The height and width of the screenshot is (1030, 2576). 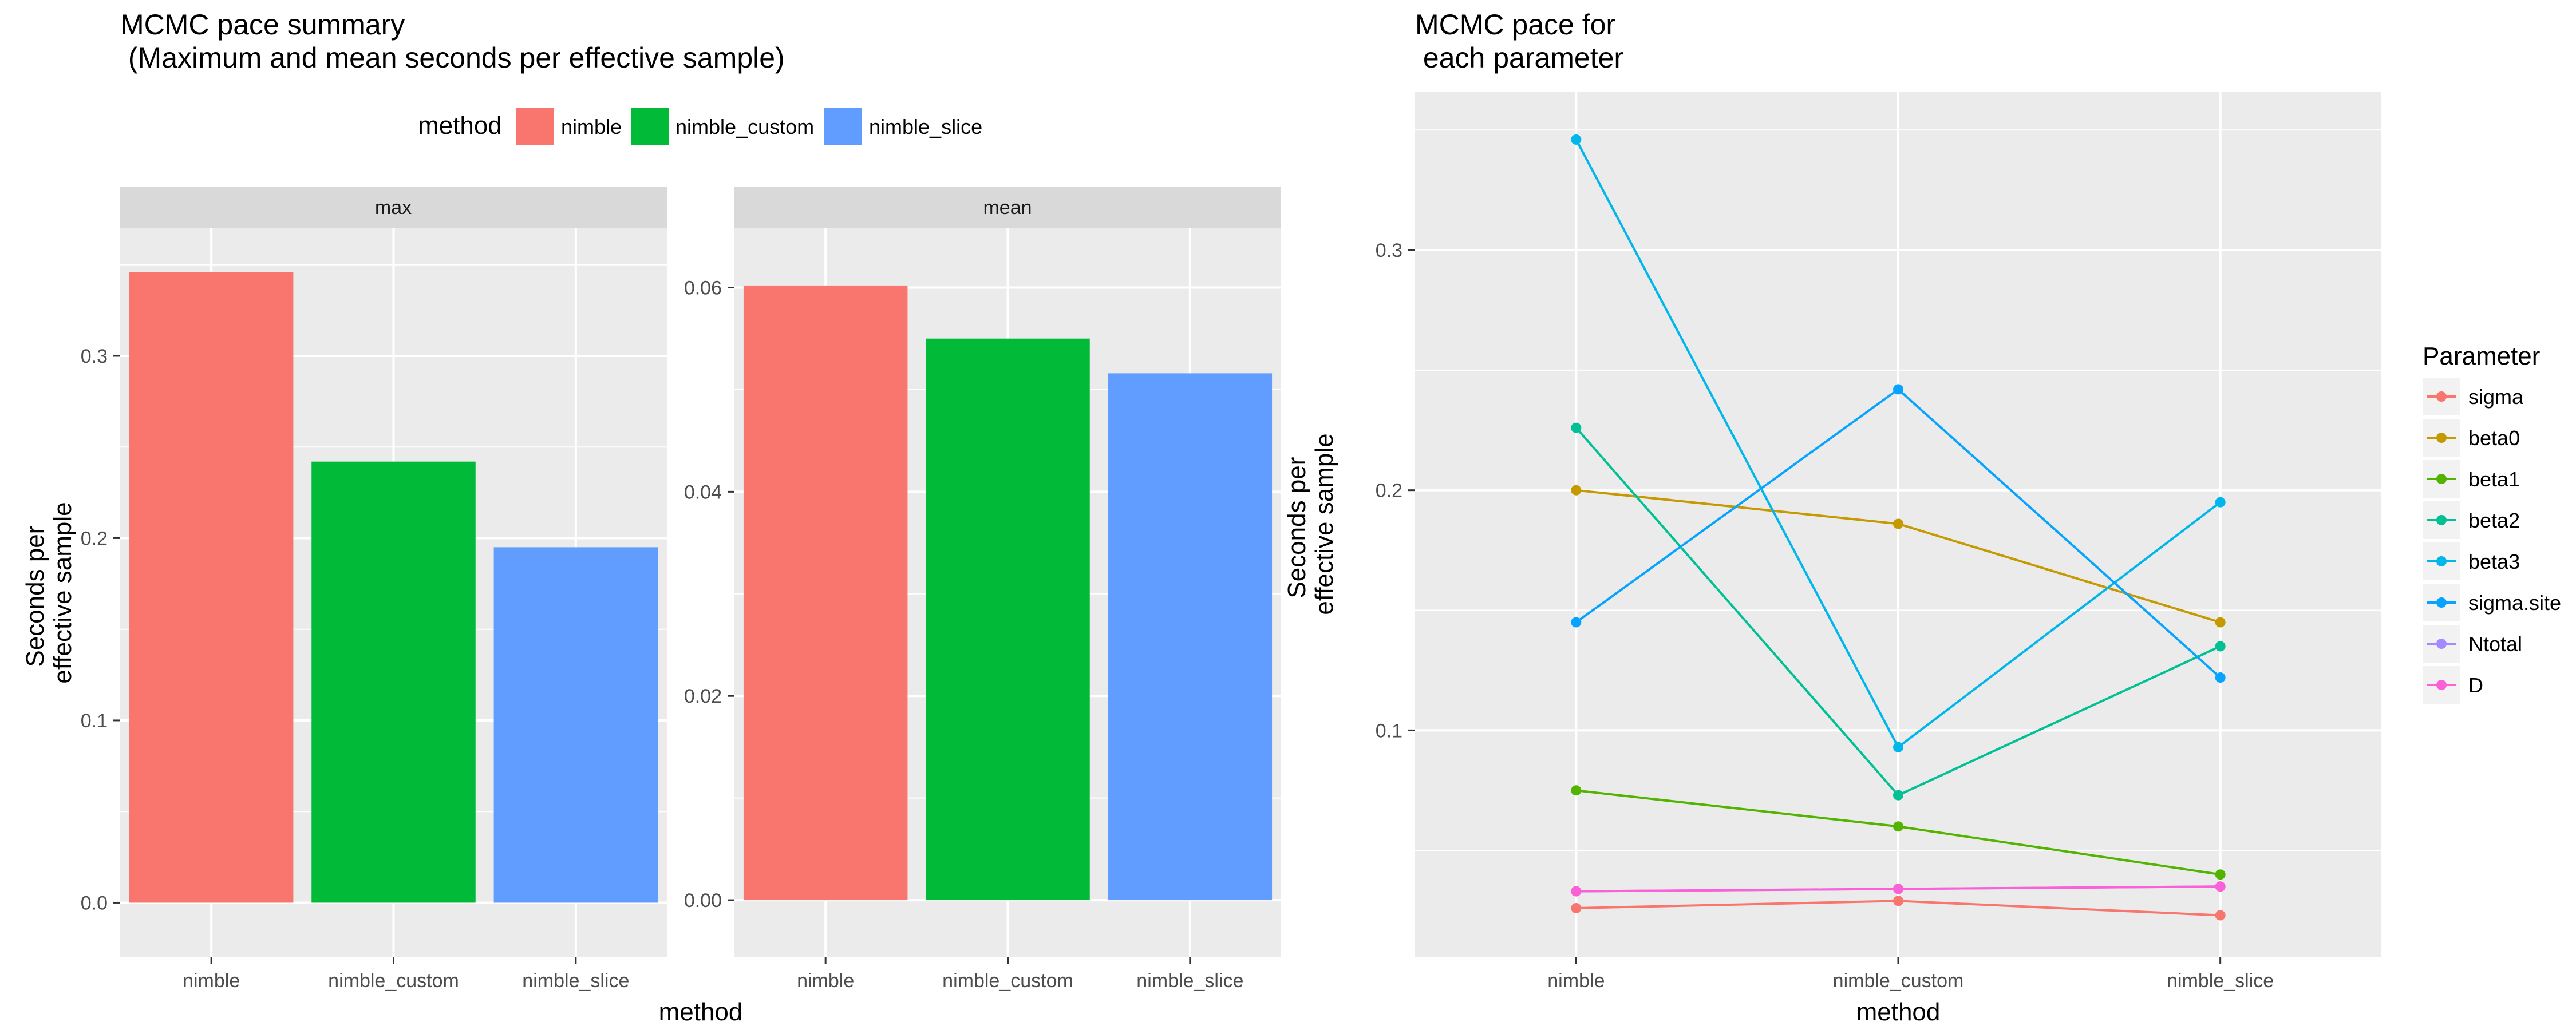 What do you see at coordinates (2494, 438) in the screenshot?
I see `legend-label-beta0: beta0` at bounding box center [2494, 438].